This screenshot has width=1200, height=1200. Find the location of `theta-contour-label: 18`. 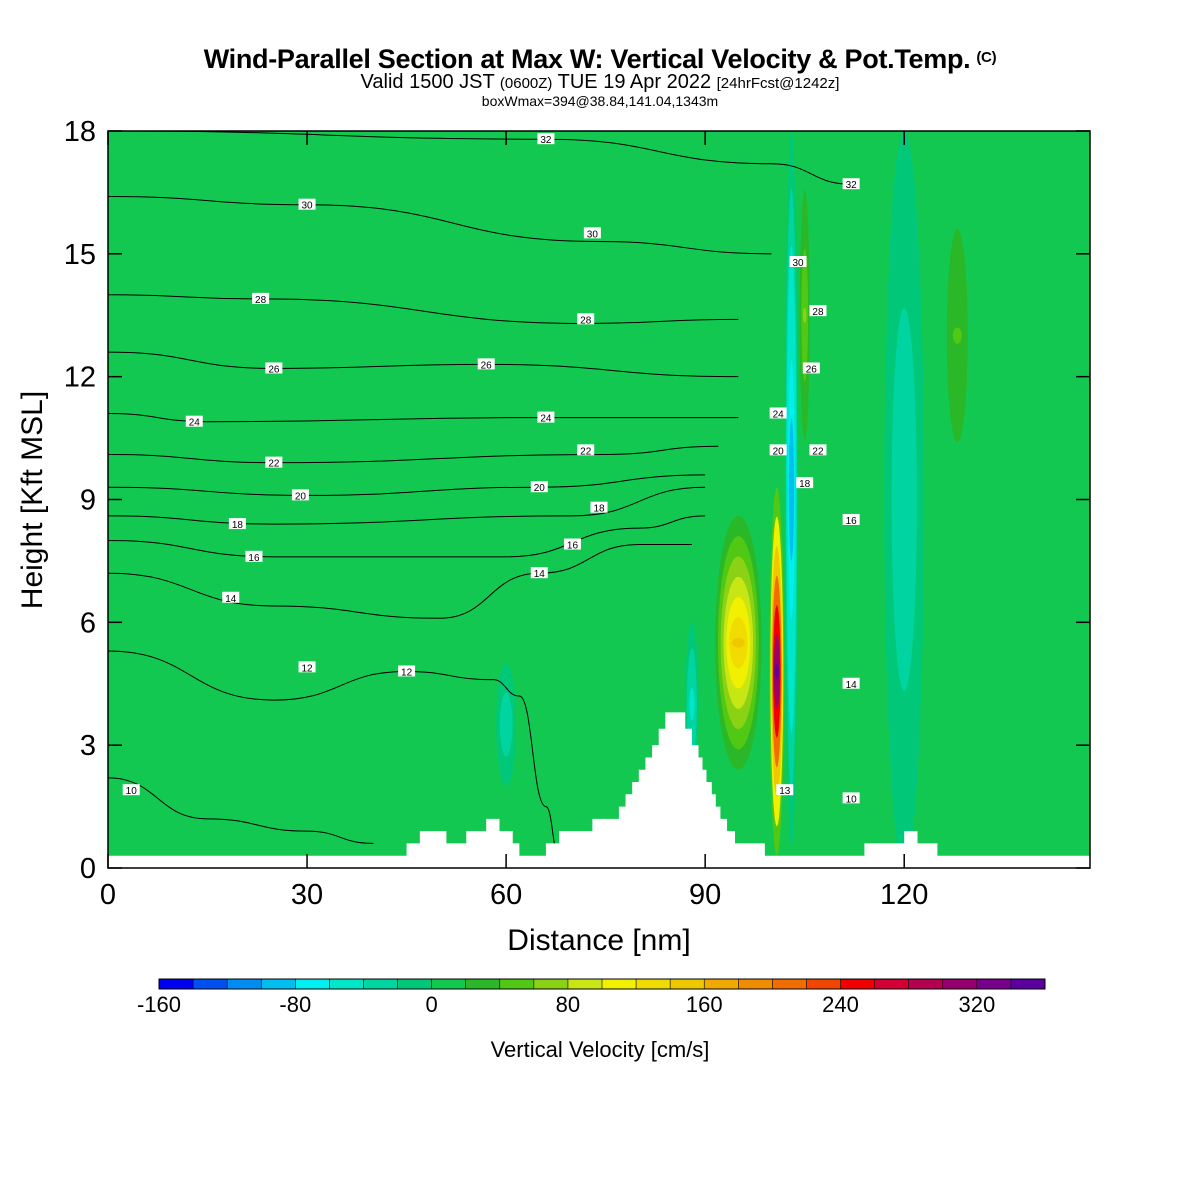

theta-contour-label: 18 is located at coordinates (805, 483).